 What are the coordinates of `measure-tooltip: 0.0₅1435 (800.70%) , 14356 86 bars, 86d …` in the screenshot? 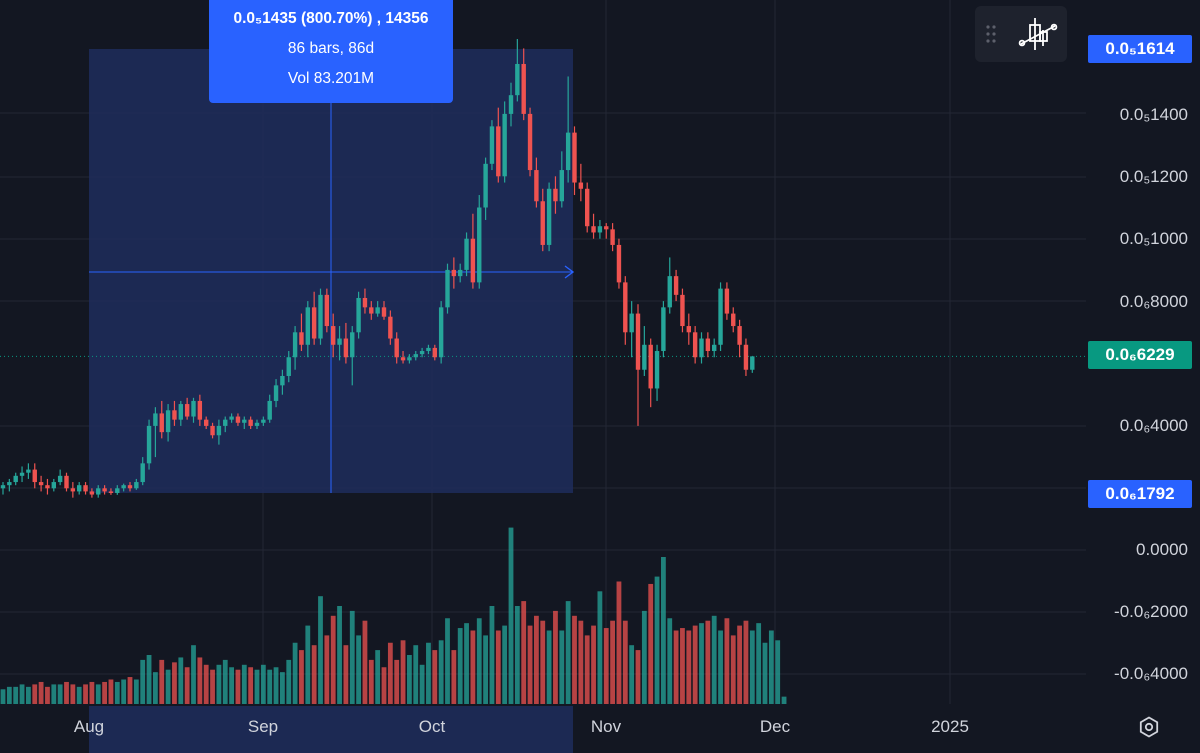 It's located at (331, 51).